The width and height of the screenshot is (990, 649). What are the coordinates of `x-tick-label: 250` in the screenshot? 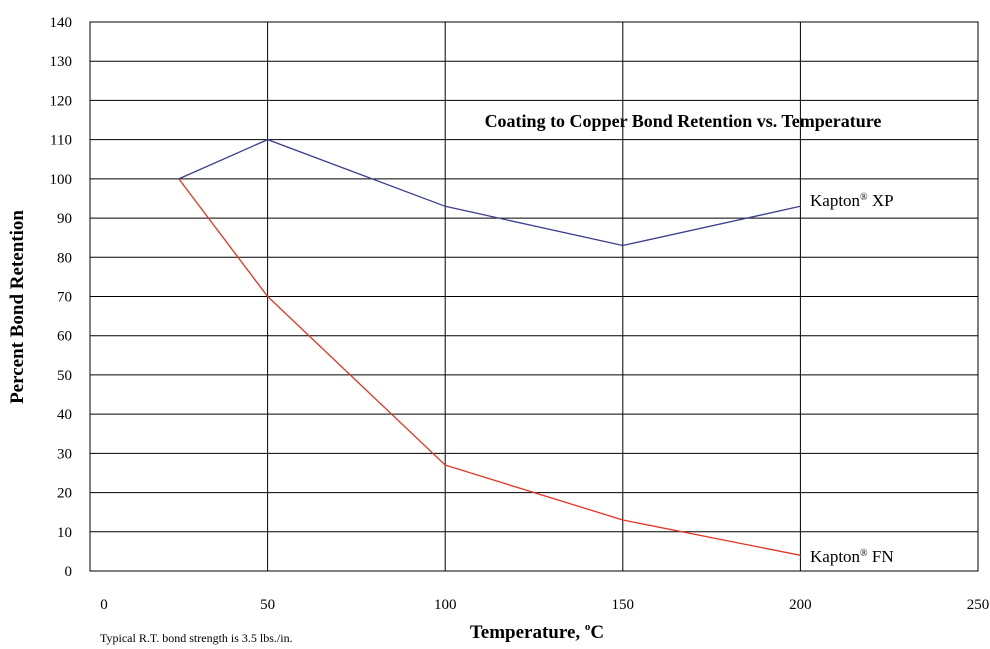 It's located at (978, 605).